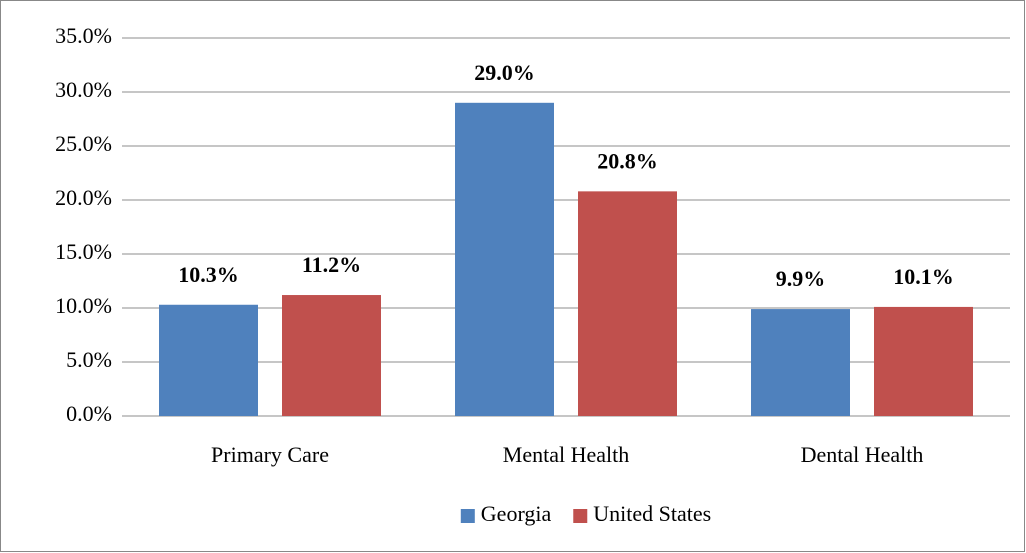 Image resolution: width=1026 pixels, height=553 pixels. What do you see at coordinates (83, 305) in the screenshot?
I see `y-tick-label: 10.0%` at bounding box center [83, 305].